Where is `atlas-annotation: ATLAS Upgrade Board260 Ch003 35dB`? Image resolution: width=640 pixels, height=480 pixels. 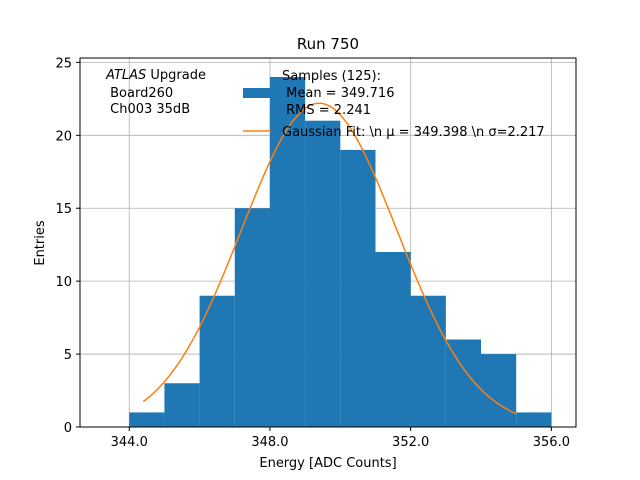
atlas-annotation: ATLAS Upgrade Board260 Ch003 35dB is located at coordinates (155, 92).